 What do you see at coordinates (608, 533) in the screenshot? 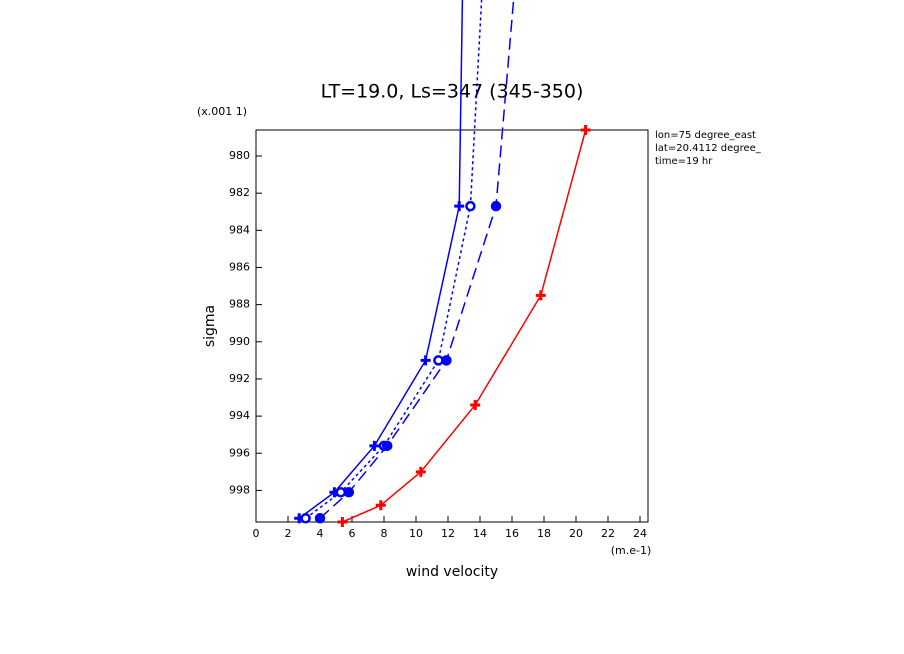
I see `x-tick-label: 22` at bounding box center [608, 533].